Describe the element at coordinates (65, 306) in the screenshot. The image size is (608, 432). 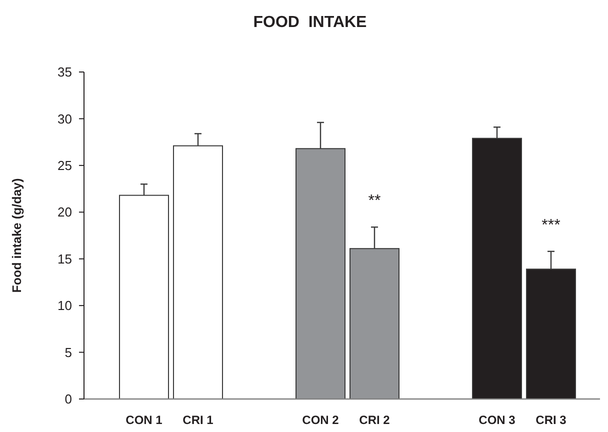
I see `y-tick-label: 10` at that location.